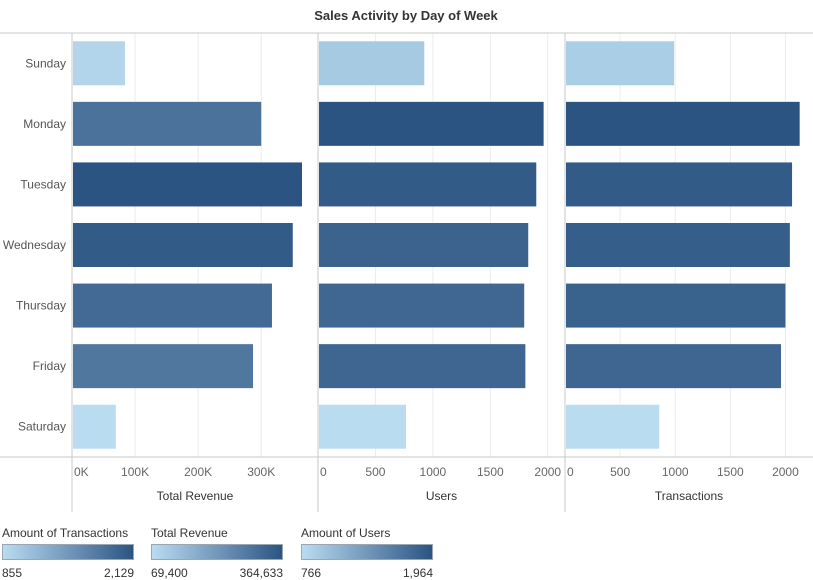 Image resolution: width=813 pixels, height=580 pixels. I want to click on axis-title: Total Revenue, so click(195, 496).